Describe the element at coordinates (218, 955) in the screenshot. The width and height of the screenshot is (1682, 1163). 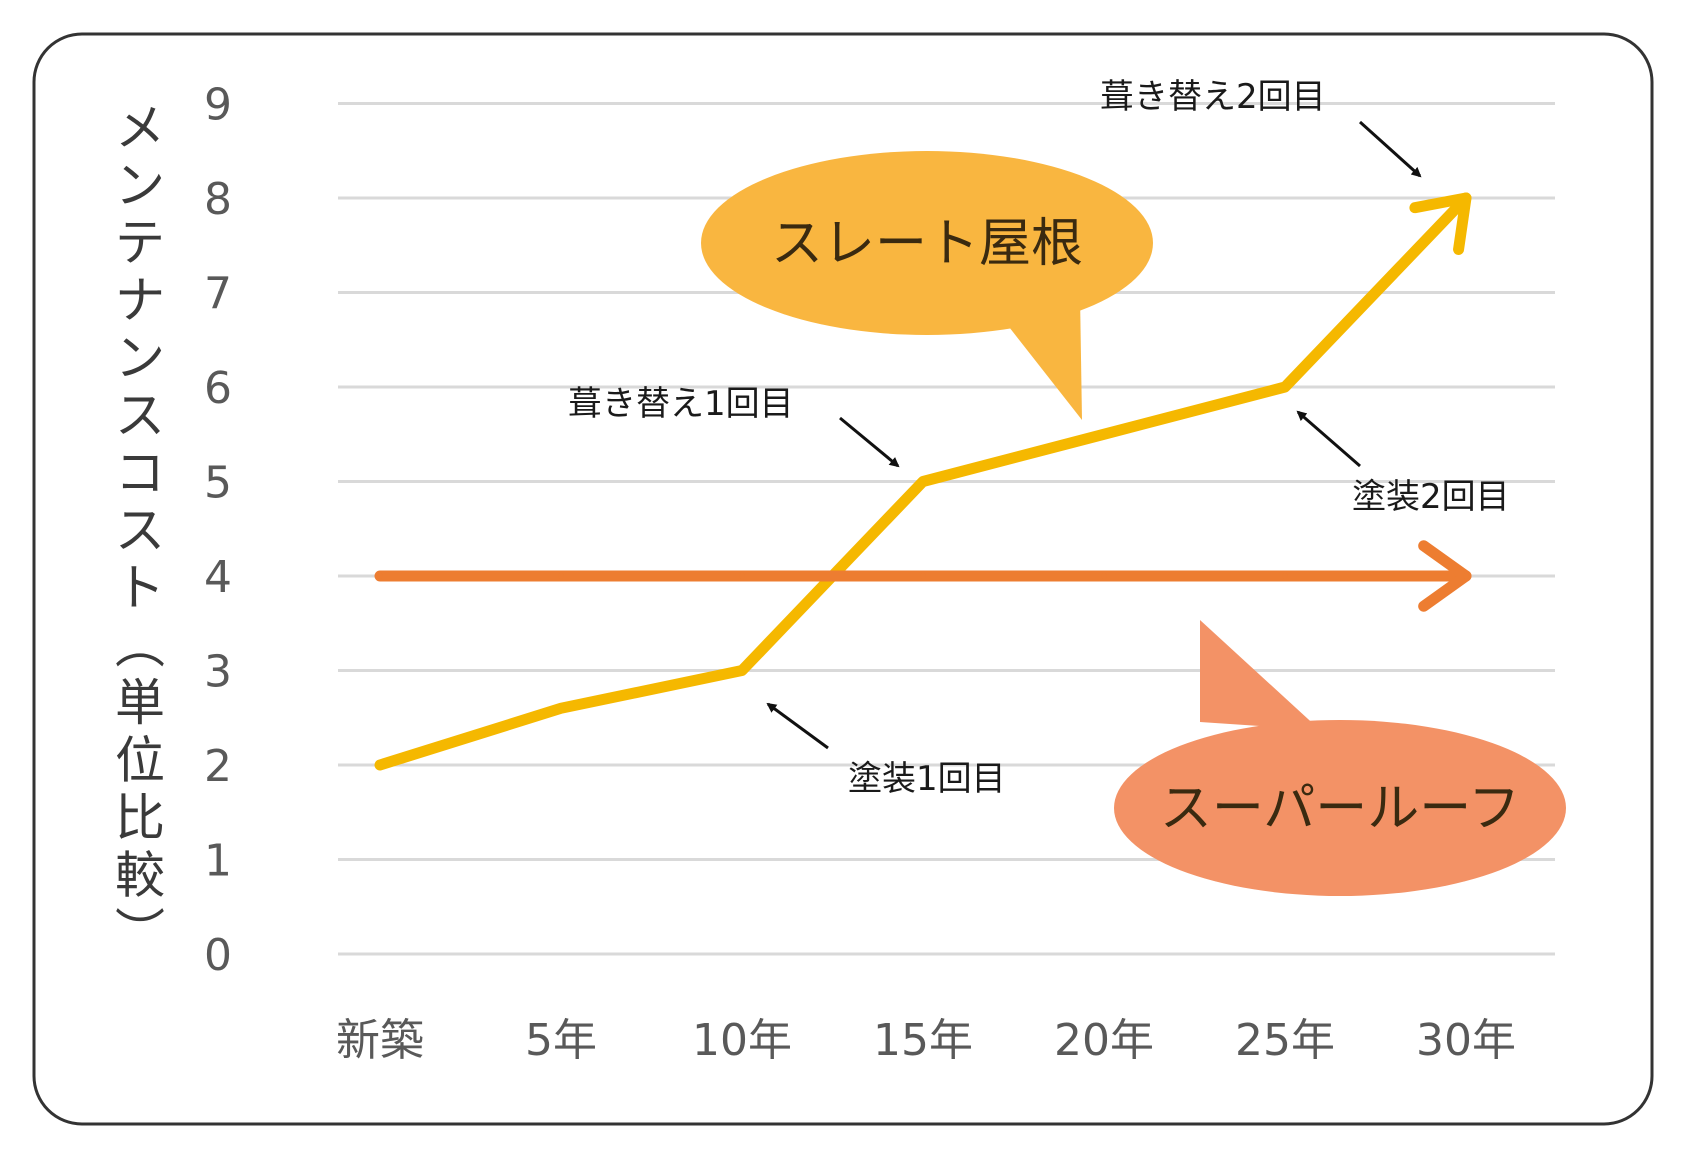
I see `y-tick-label: 0` at that location.